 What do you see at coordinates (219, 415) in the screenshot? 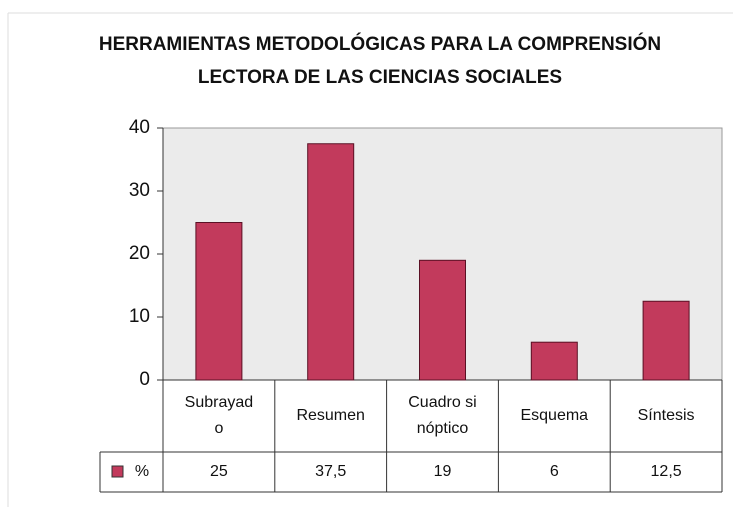
I see `x-tick-label: Subrayado` at bounding box center [219, 415].